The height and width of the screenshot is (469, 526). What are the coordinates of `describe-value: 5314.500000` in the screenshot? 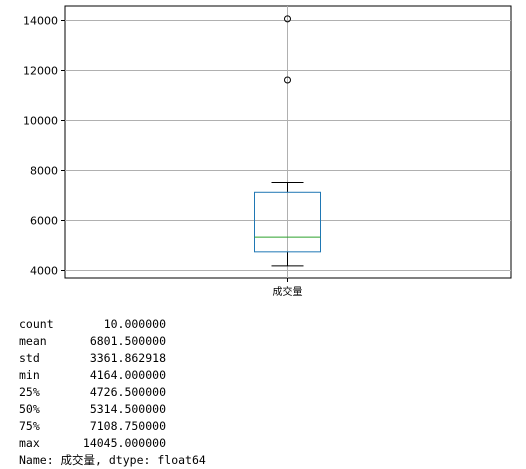 It's located at (127, 409).